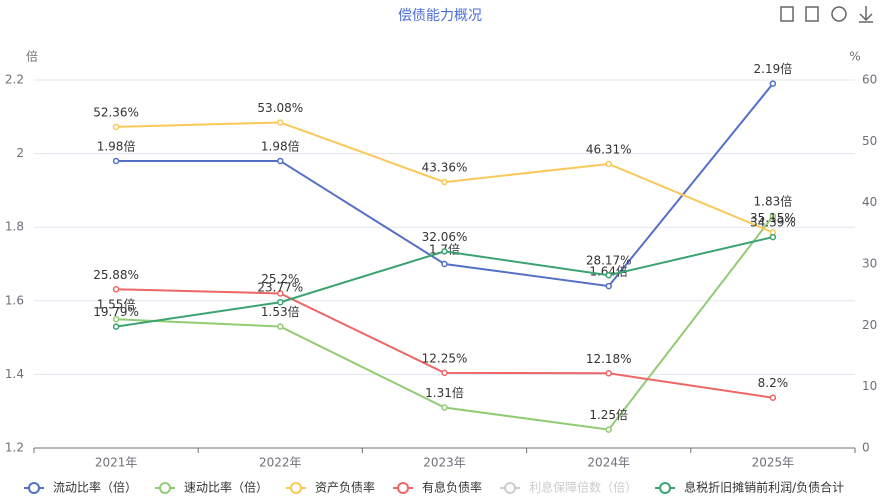 The width and height of the screenshot is (881, 500). I want to click on tool-table, so click(787, 14).